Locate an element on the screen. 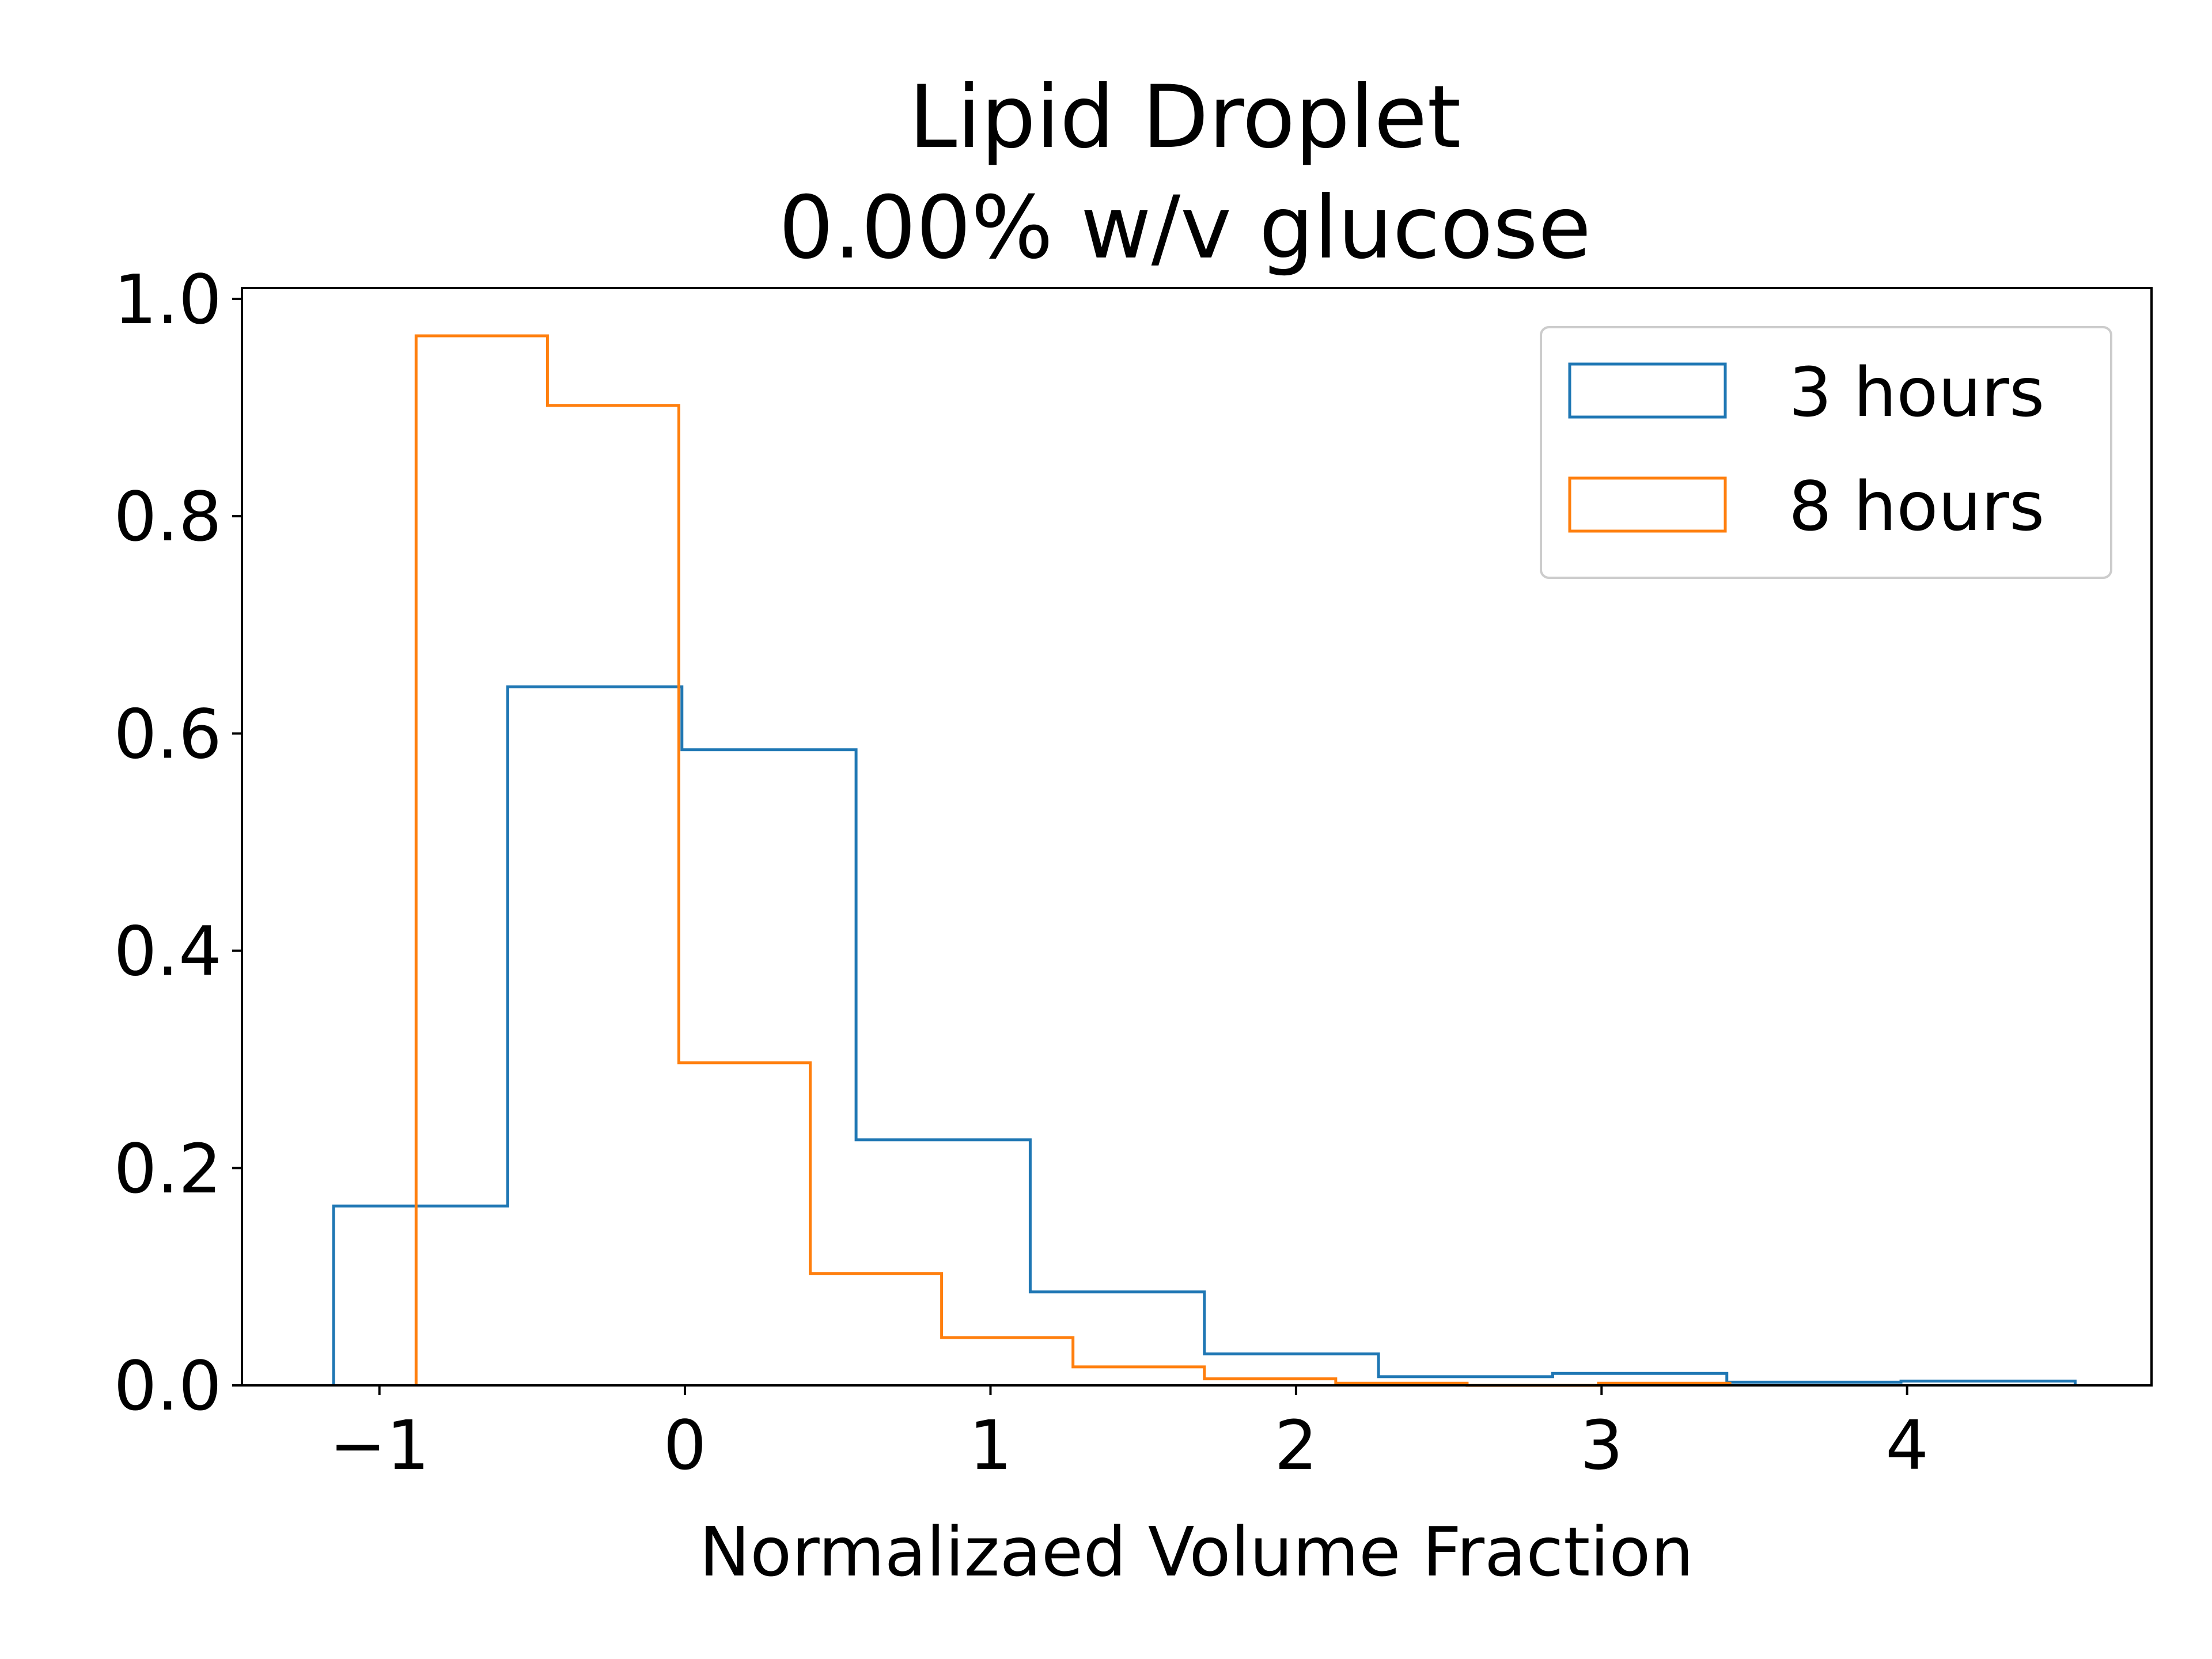  y-tick-label: 0.4 is located at coordinates (167, 951).